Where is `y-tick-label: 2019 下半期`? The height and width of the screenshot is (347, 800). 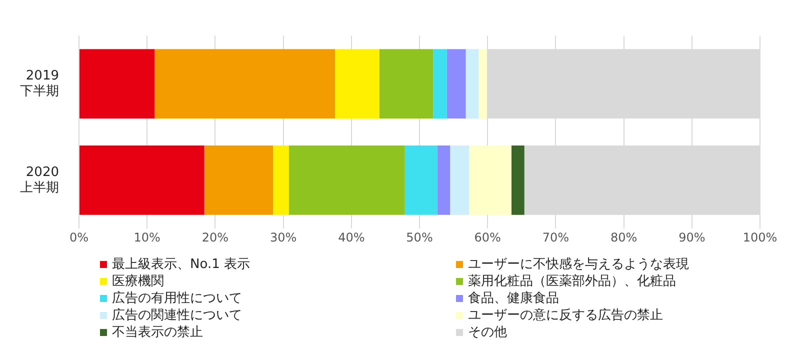
y-tick-label: 2019 下半期 is located at coordinates (39, 83).